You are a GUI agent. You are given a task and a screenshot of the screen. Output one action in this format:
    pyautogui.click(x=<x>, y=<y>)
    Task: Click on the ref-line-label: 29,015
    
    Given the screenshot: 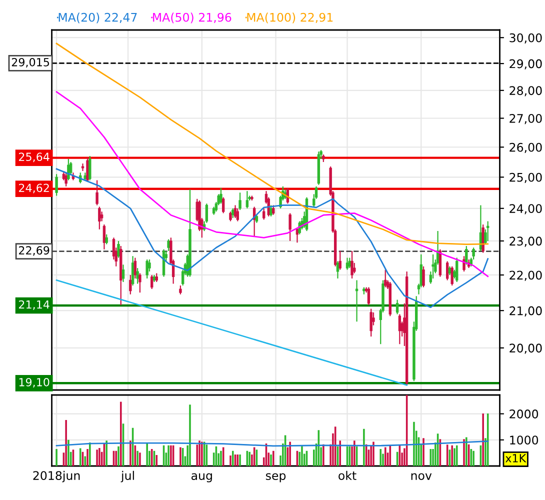 What is the action you would take?
    pyautogui.click(x=31, y=63)
    